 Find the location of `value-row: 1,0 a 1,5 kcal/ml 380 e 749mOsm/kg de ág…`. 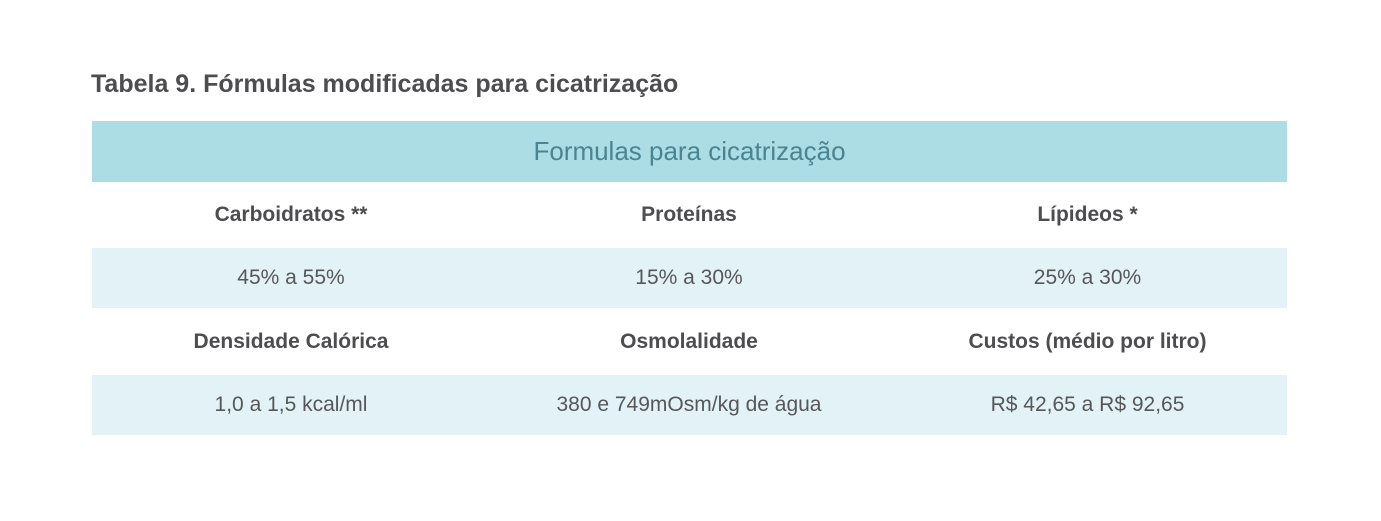

value-row: 1,0 a 1,5 kcal/ml 380 e 749mOsm/kg de ág… is located at coordinates (689, 405).